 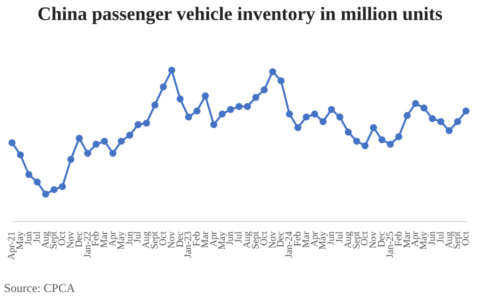 I want to click on x-tick-label: Apr-21, so click(x=12, y=245).